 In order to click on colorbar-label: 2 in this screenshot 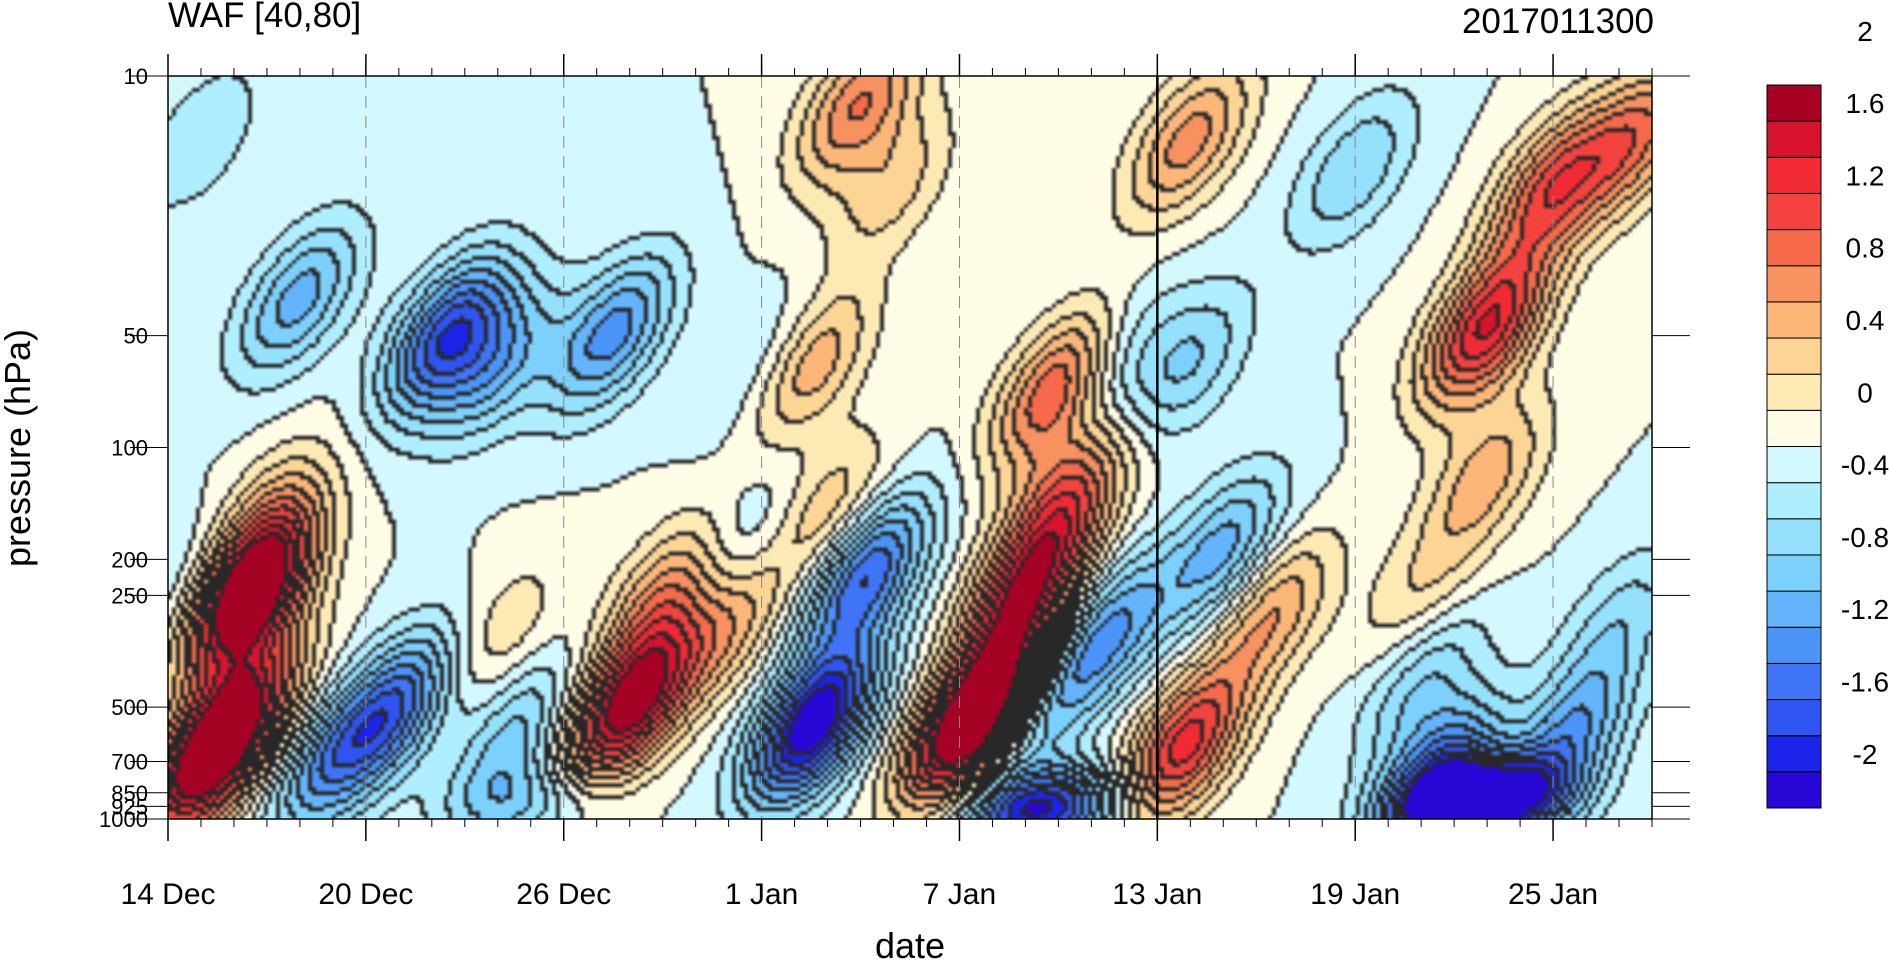, I will do `click(1865, 31)`.